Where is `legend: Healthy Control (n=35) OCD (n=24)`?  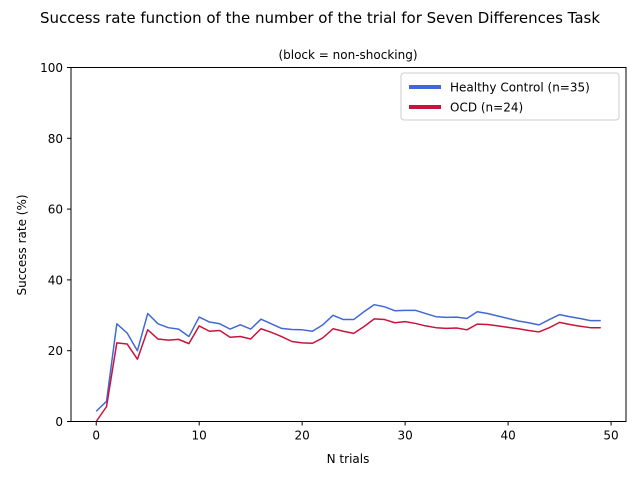 legend: Healthy Control (n=35) OCD (n=24) is located at coordinates (510, 96).